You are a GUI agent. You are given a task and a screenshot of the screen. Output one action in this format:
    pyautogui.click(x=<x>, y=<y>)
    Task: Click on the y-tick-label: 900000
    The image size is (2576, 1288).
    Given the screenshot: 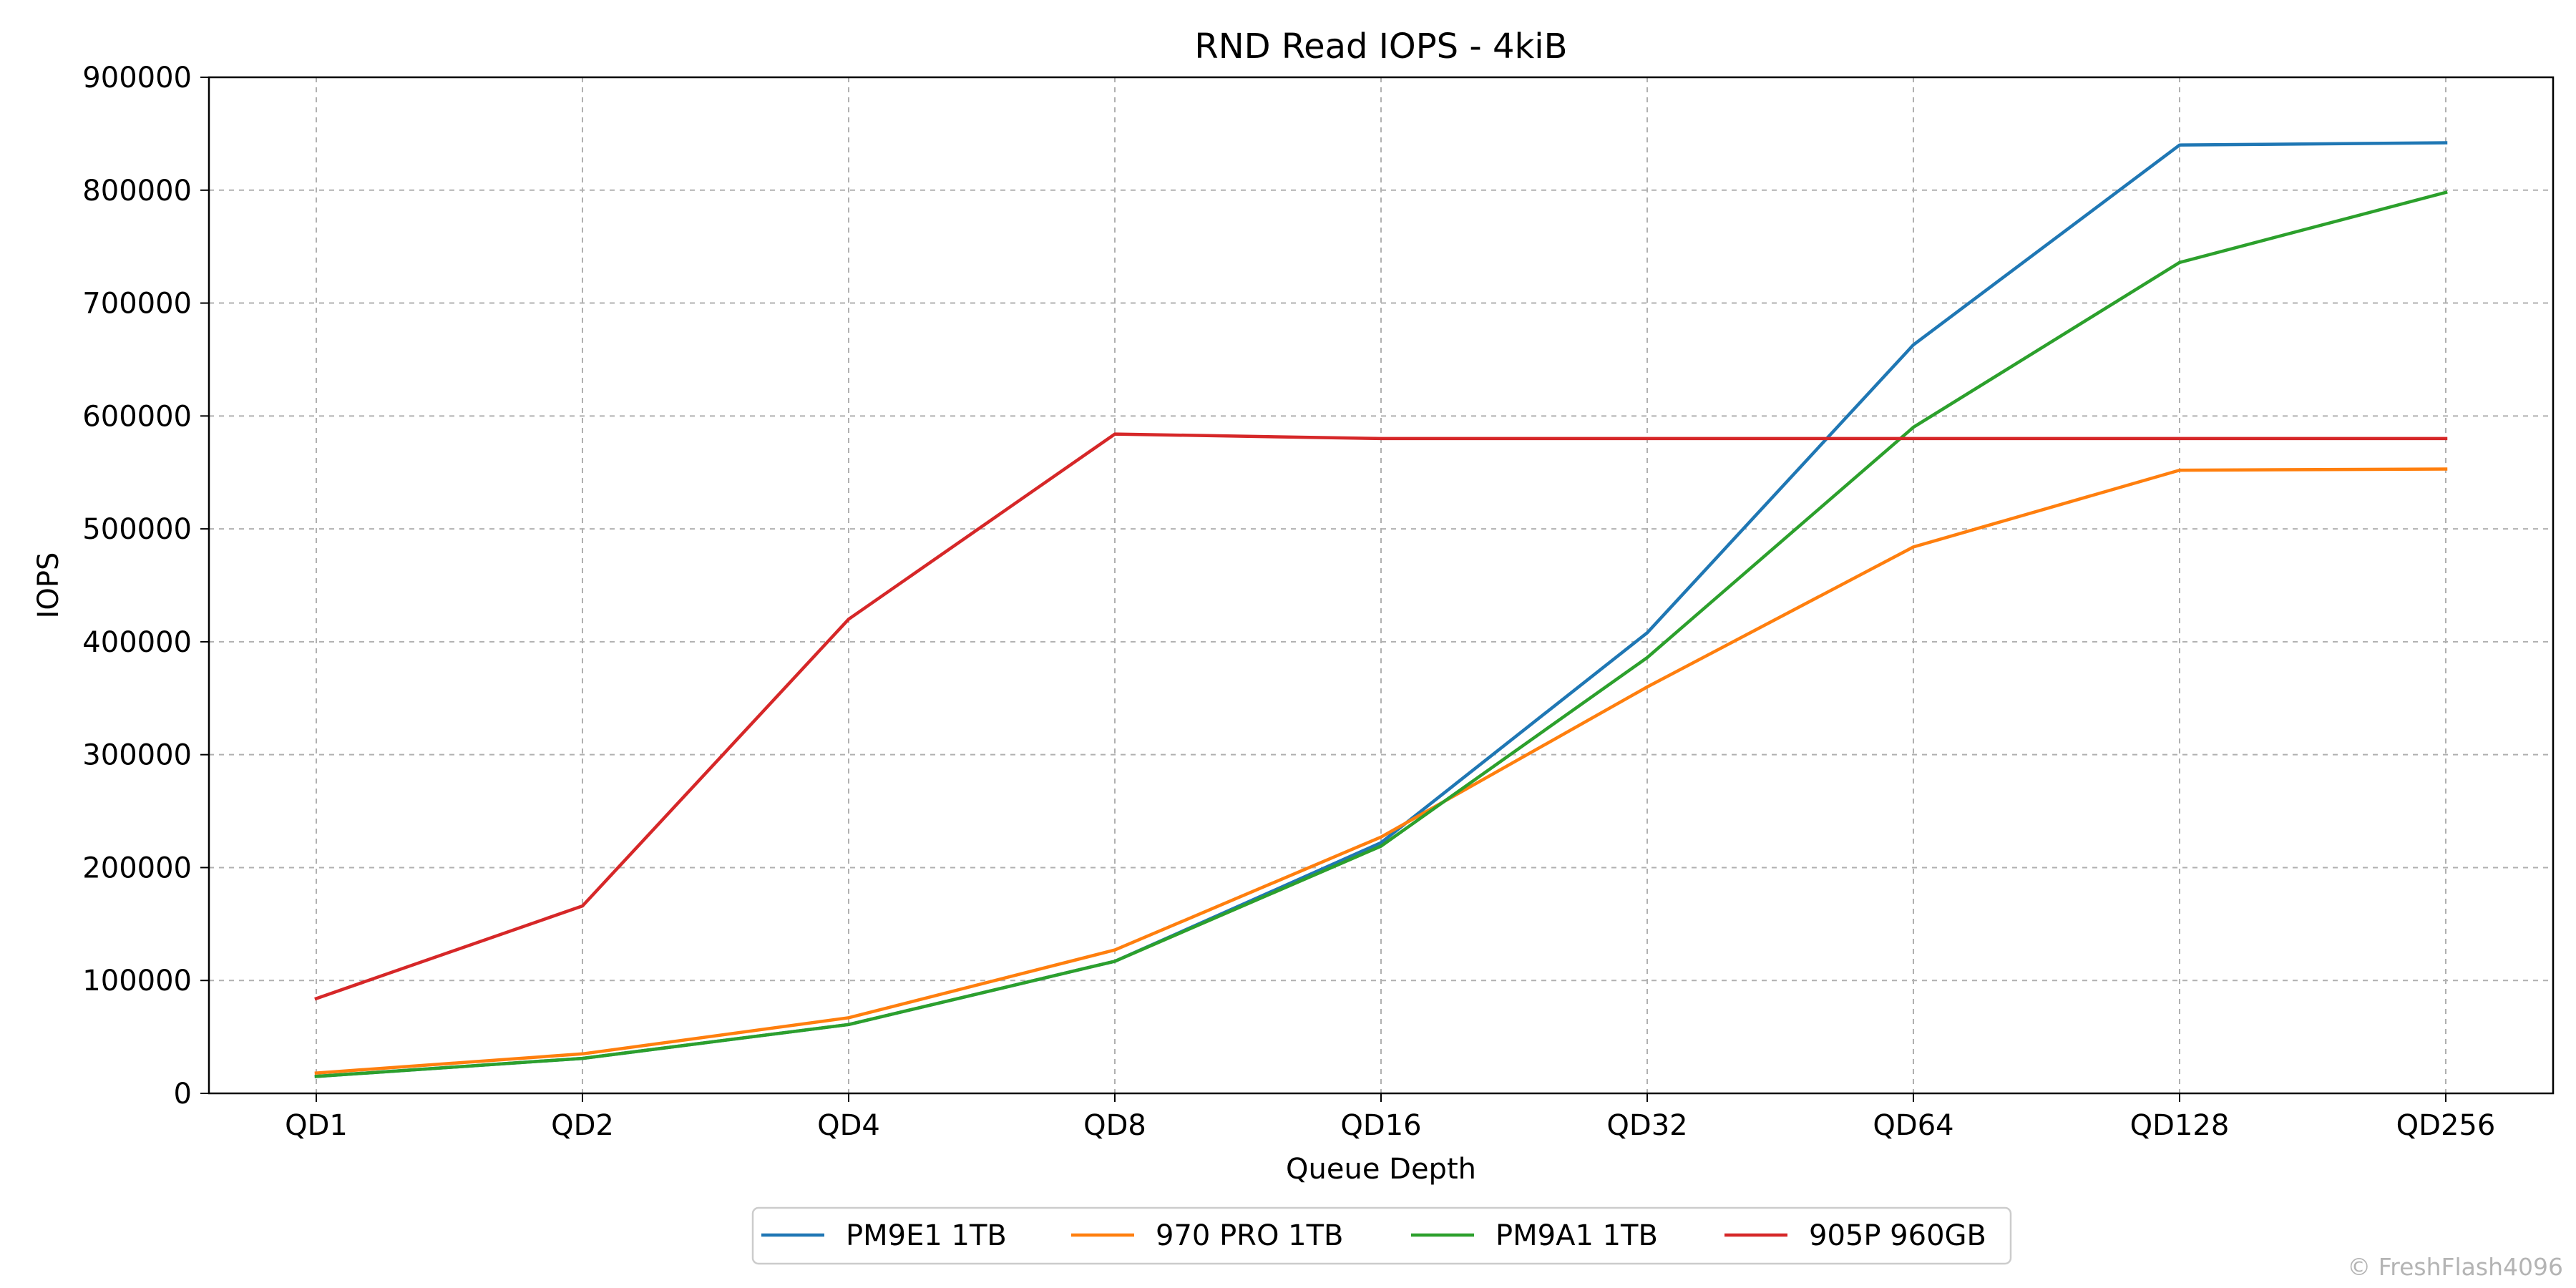 What is the action you would take?
    pyautogui.click(x=137, y=78)
    